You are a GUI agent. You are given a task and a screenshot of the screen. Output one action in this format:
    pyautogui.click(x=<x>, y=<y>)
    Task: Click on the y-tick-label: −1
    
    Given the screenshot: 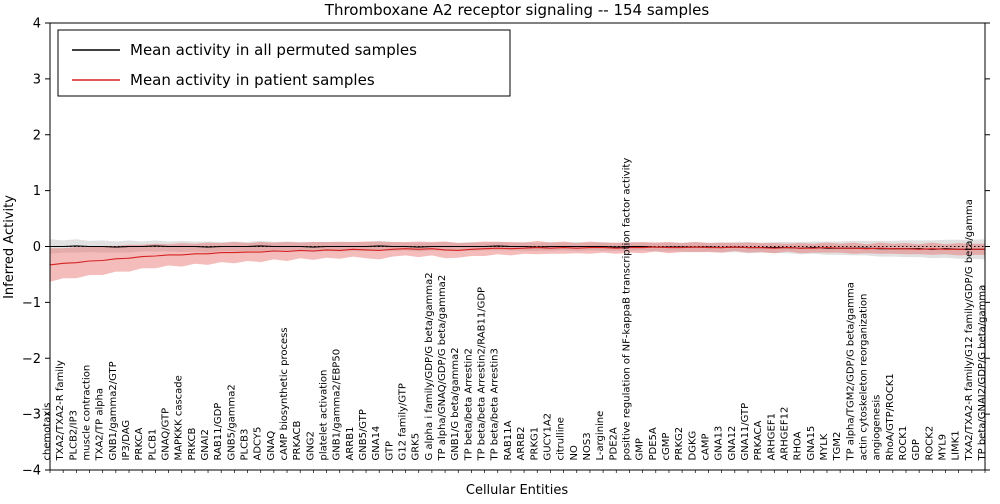 What is the action you would take?
    pyautogui.click(x=31, y=303)
    